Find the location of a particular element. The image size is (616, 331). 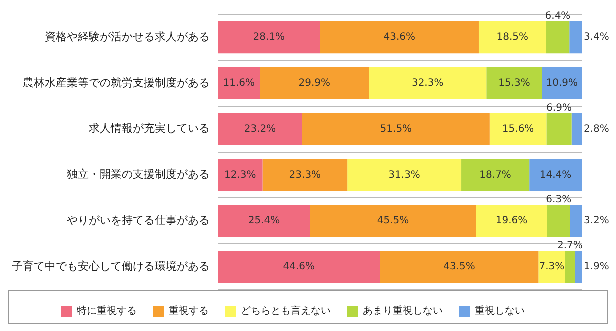

data-label: 2.8% is located at coordinates (597, 129).